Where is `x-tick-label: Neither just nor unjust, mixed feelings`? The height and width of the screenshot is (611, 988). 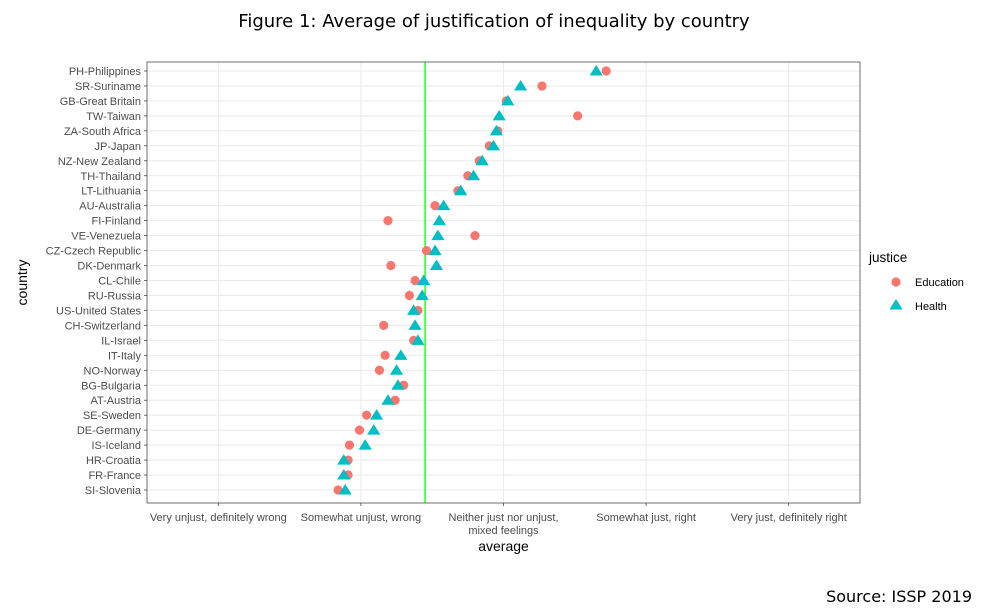 x-tick-label: Neither just nor unjust, mixed feelings is located at coordinates (503, 524).